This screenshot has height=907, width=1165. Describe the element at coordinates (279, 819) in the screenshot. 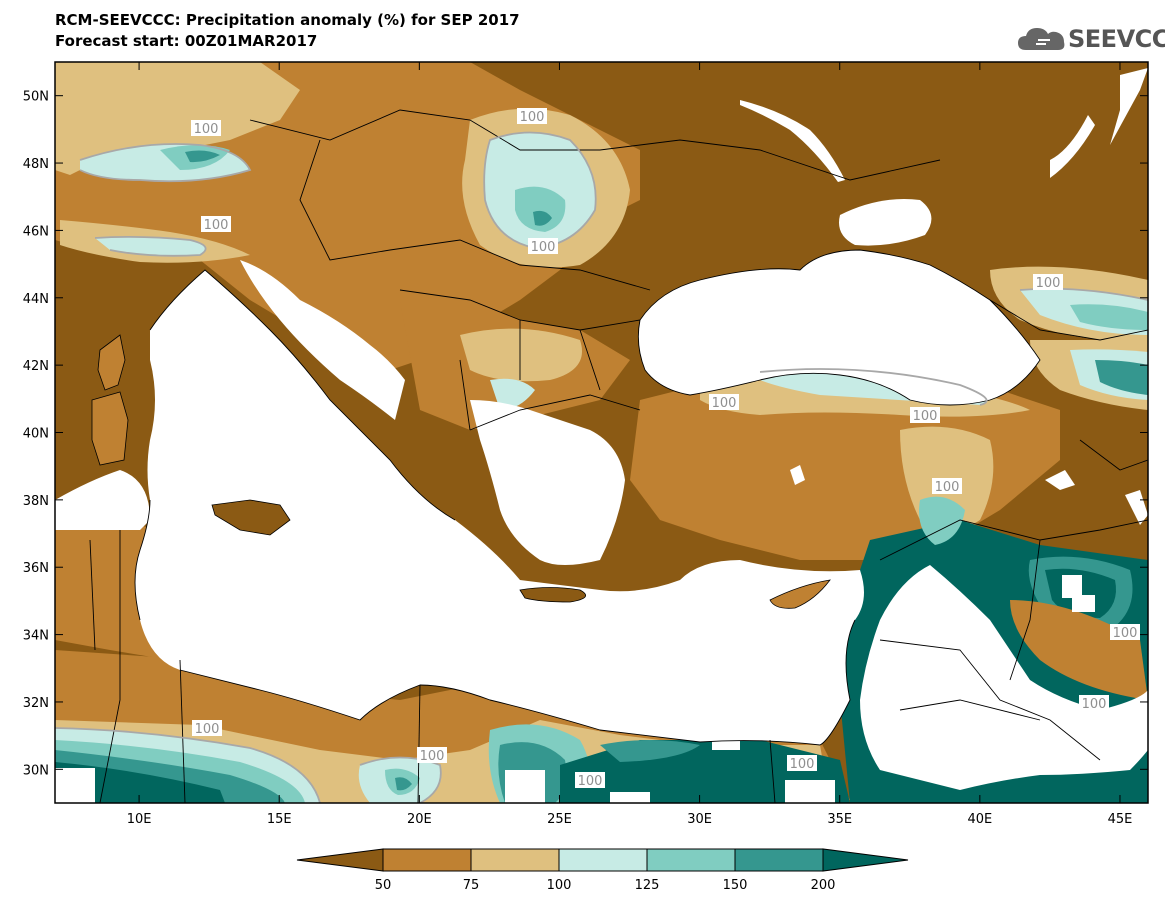

I see `lon-tick-label: 15E` at that location.